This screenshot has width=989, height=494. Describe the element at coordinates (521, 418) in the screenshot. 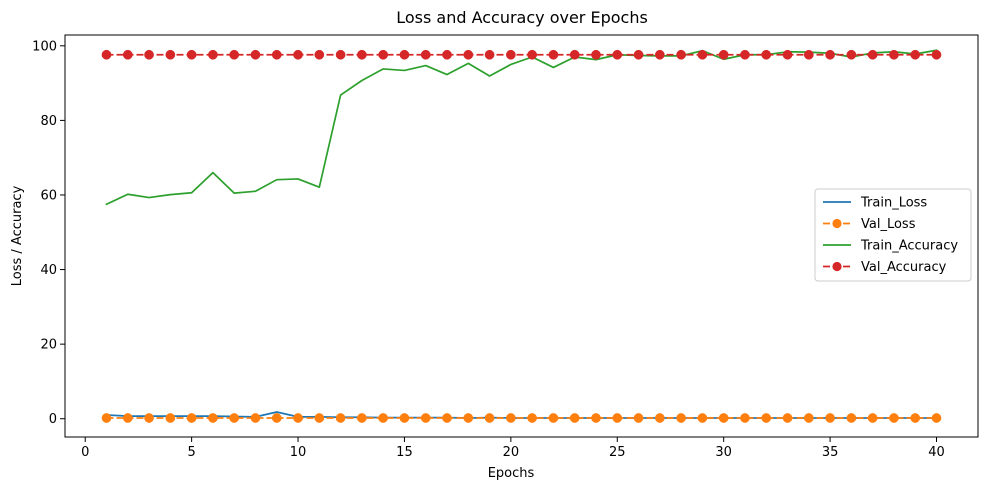

I see `series-val-loss` at that location.